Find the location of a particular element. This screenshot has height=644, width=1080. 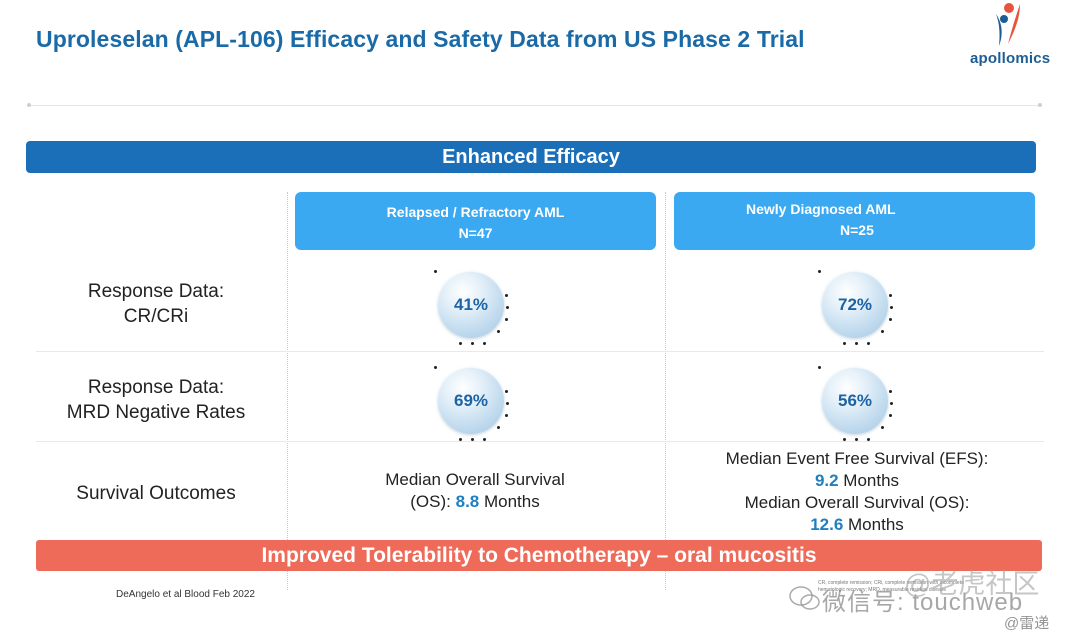

logo-wordmark: apollomics is located at coordinates (1010, 58).